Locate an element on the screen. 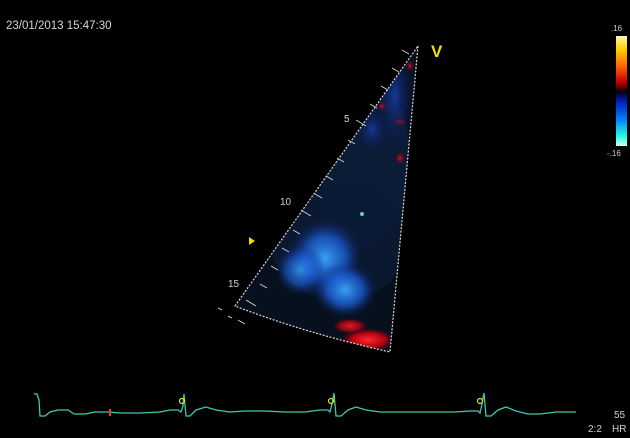  ecg-marker-red is located at coordinates (110, 412).